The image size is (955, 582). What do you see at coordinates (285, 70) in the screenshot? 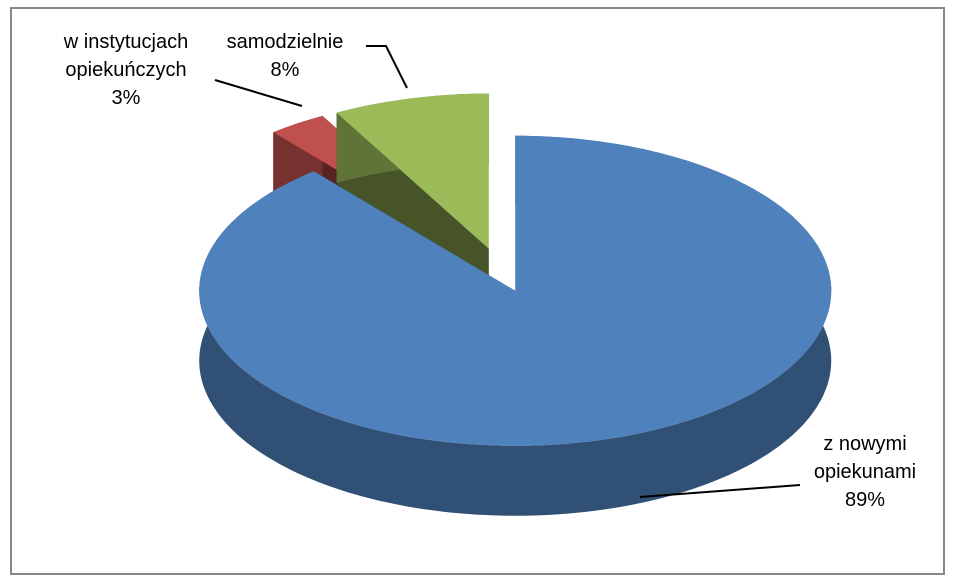
I see `value-label: 8%` at bounding box center [285, 70].